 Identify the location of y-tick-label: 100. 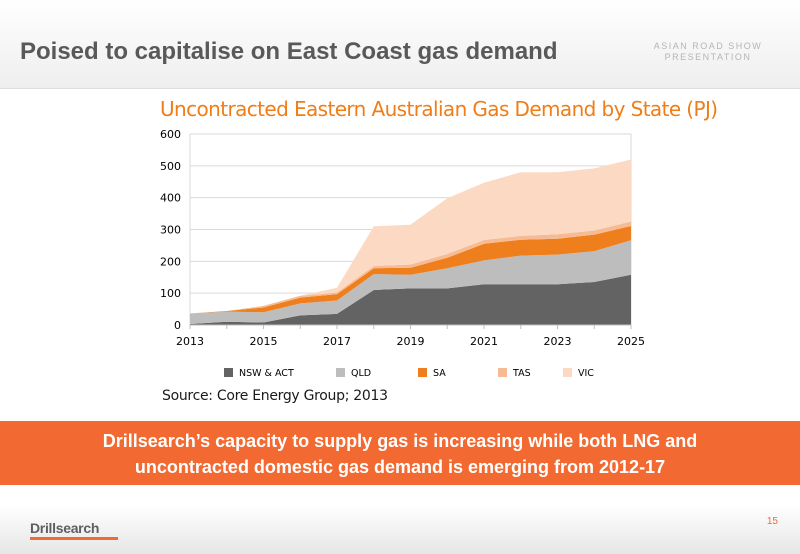
(170, 293).